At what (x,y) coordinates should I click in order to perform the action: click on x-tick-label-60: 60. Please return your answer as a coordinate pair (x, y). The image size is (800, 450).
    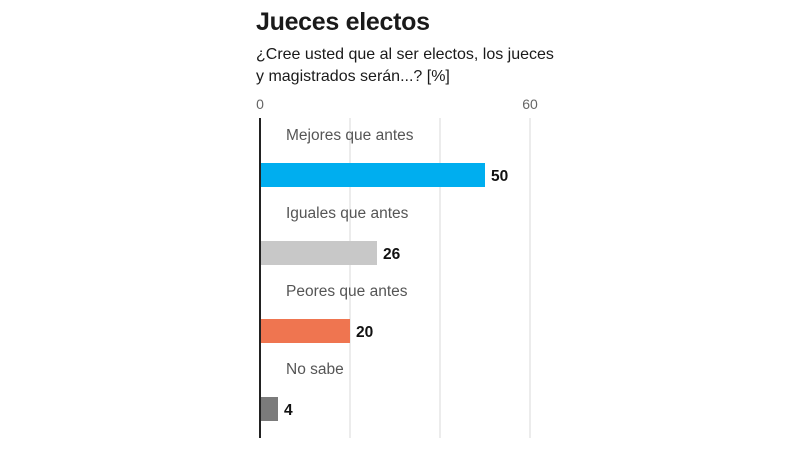
    Looking at the image, I should click on (530, 104).